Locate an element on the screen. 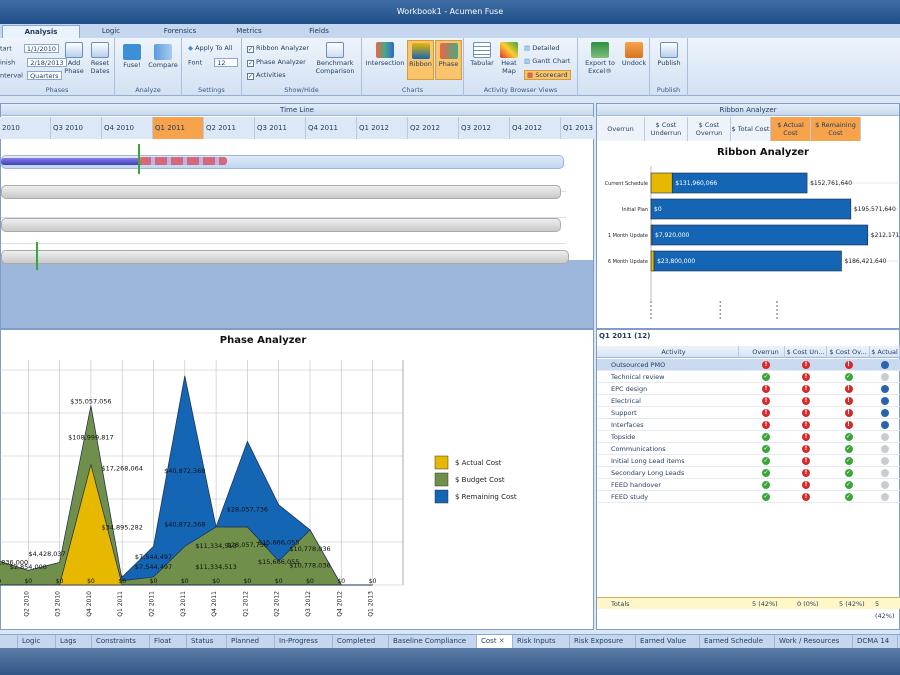 This screenshot has height=675, width=900. ribbon-bar-segment is located at coordinates (183, 161).